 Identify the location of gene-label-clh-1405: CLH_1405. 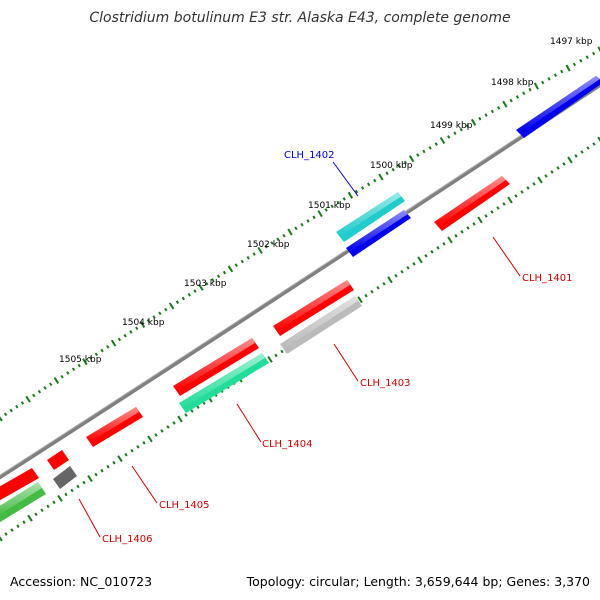
(184, 505).